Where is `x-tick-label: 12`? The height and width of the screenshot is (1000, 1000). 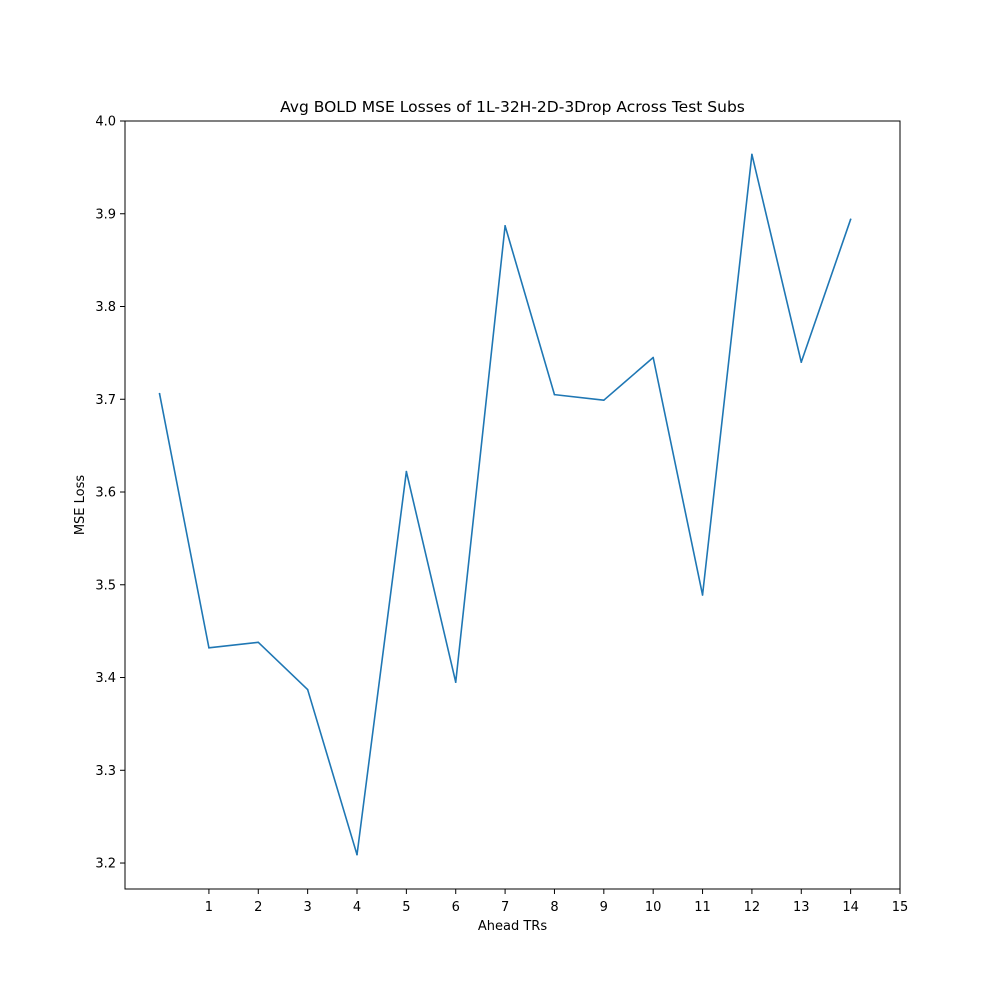
x-tick-label: 12 is located at coordinates (752, 907).